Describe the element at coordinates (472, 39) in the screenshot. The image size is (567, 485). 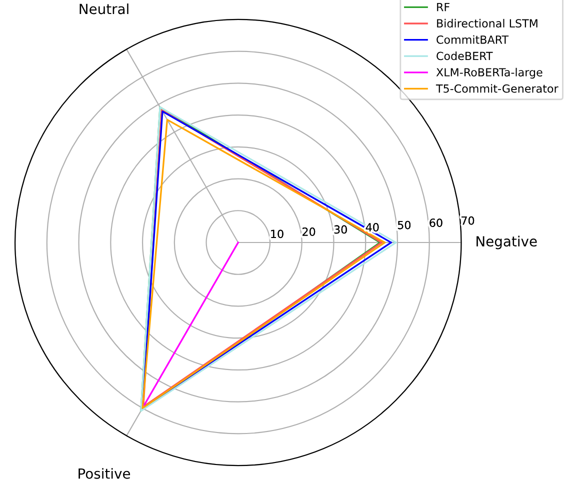
I see `legend-label: CommitBART` at that location.